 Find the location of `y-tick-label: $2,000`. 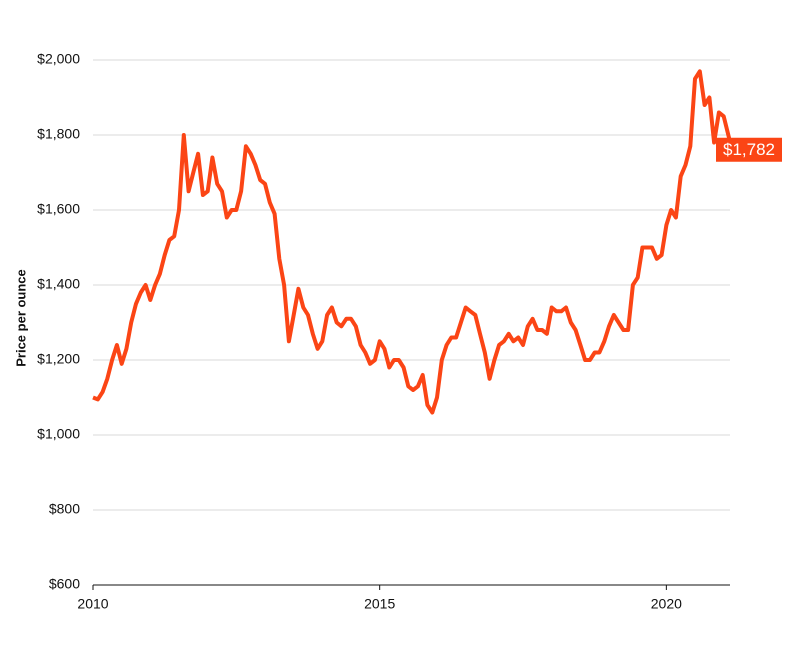

y-tick-label: $2,000 is located at coordinates (58, 59).